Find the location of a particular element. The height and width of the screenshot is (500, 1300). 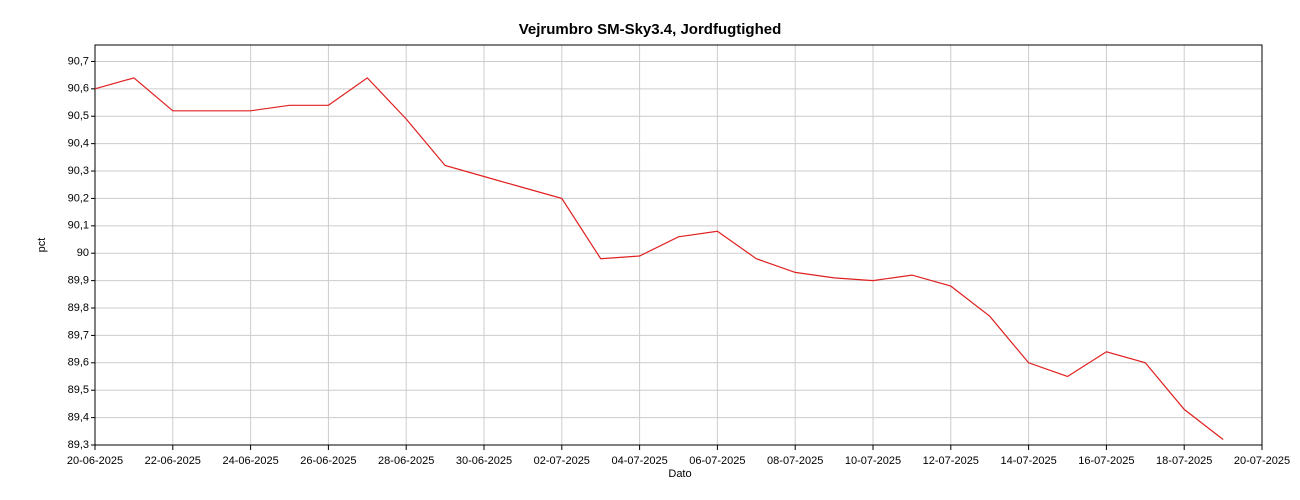

x-tick-label: 20-06-2025 is located at coordinates (95, 461).